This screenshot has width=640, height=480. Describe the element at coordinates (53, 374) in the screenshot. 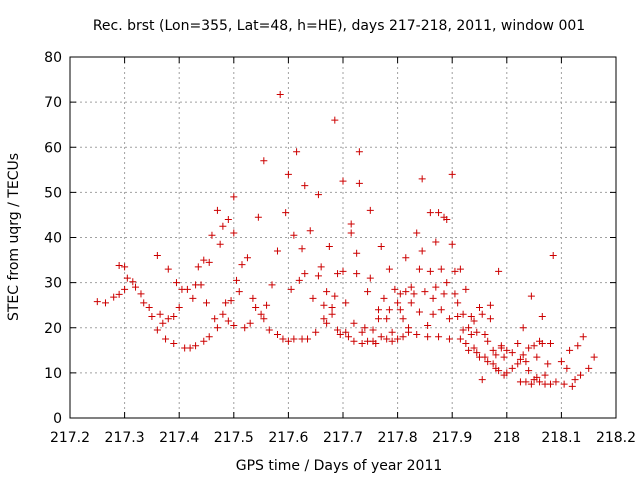

I see `y-tick-label: 10` at that location.